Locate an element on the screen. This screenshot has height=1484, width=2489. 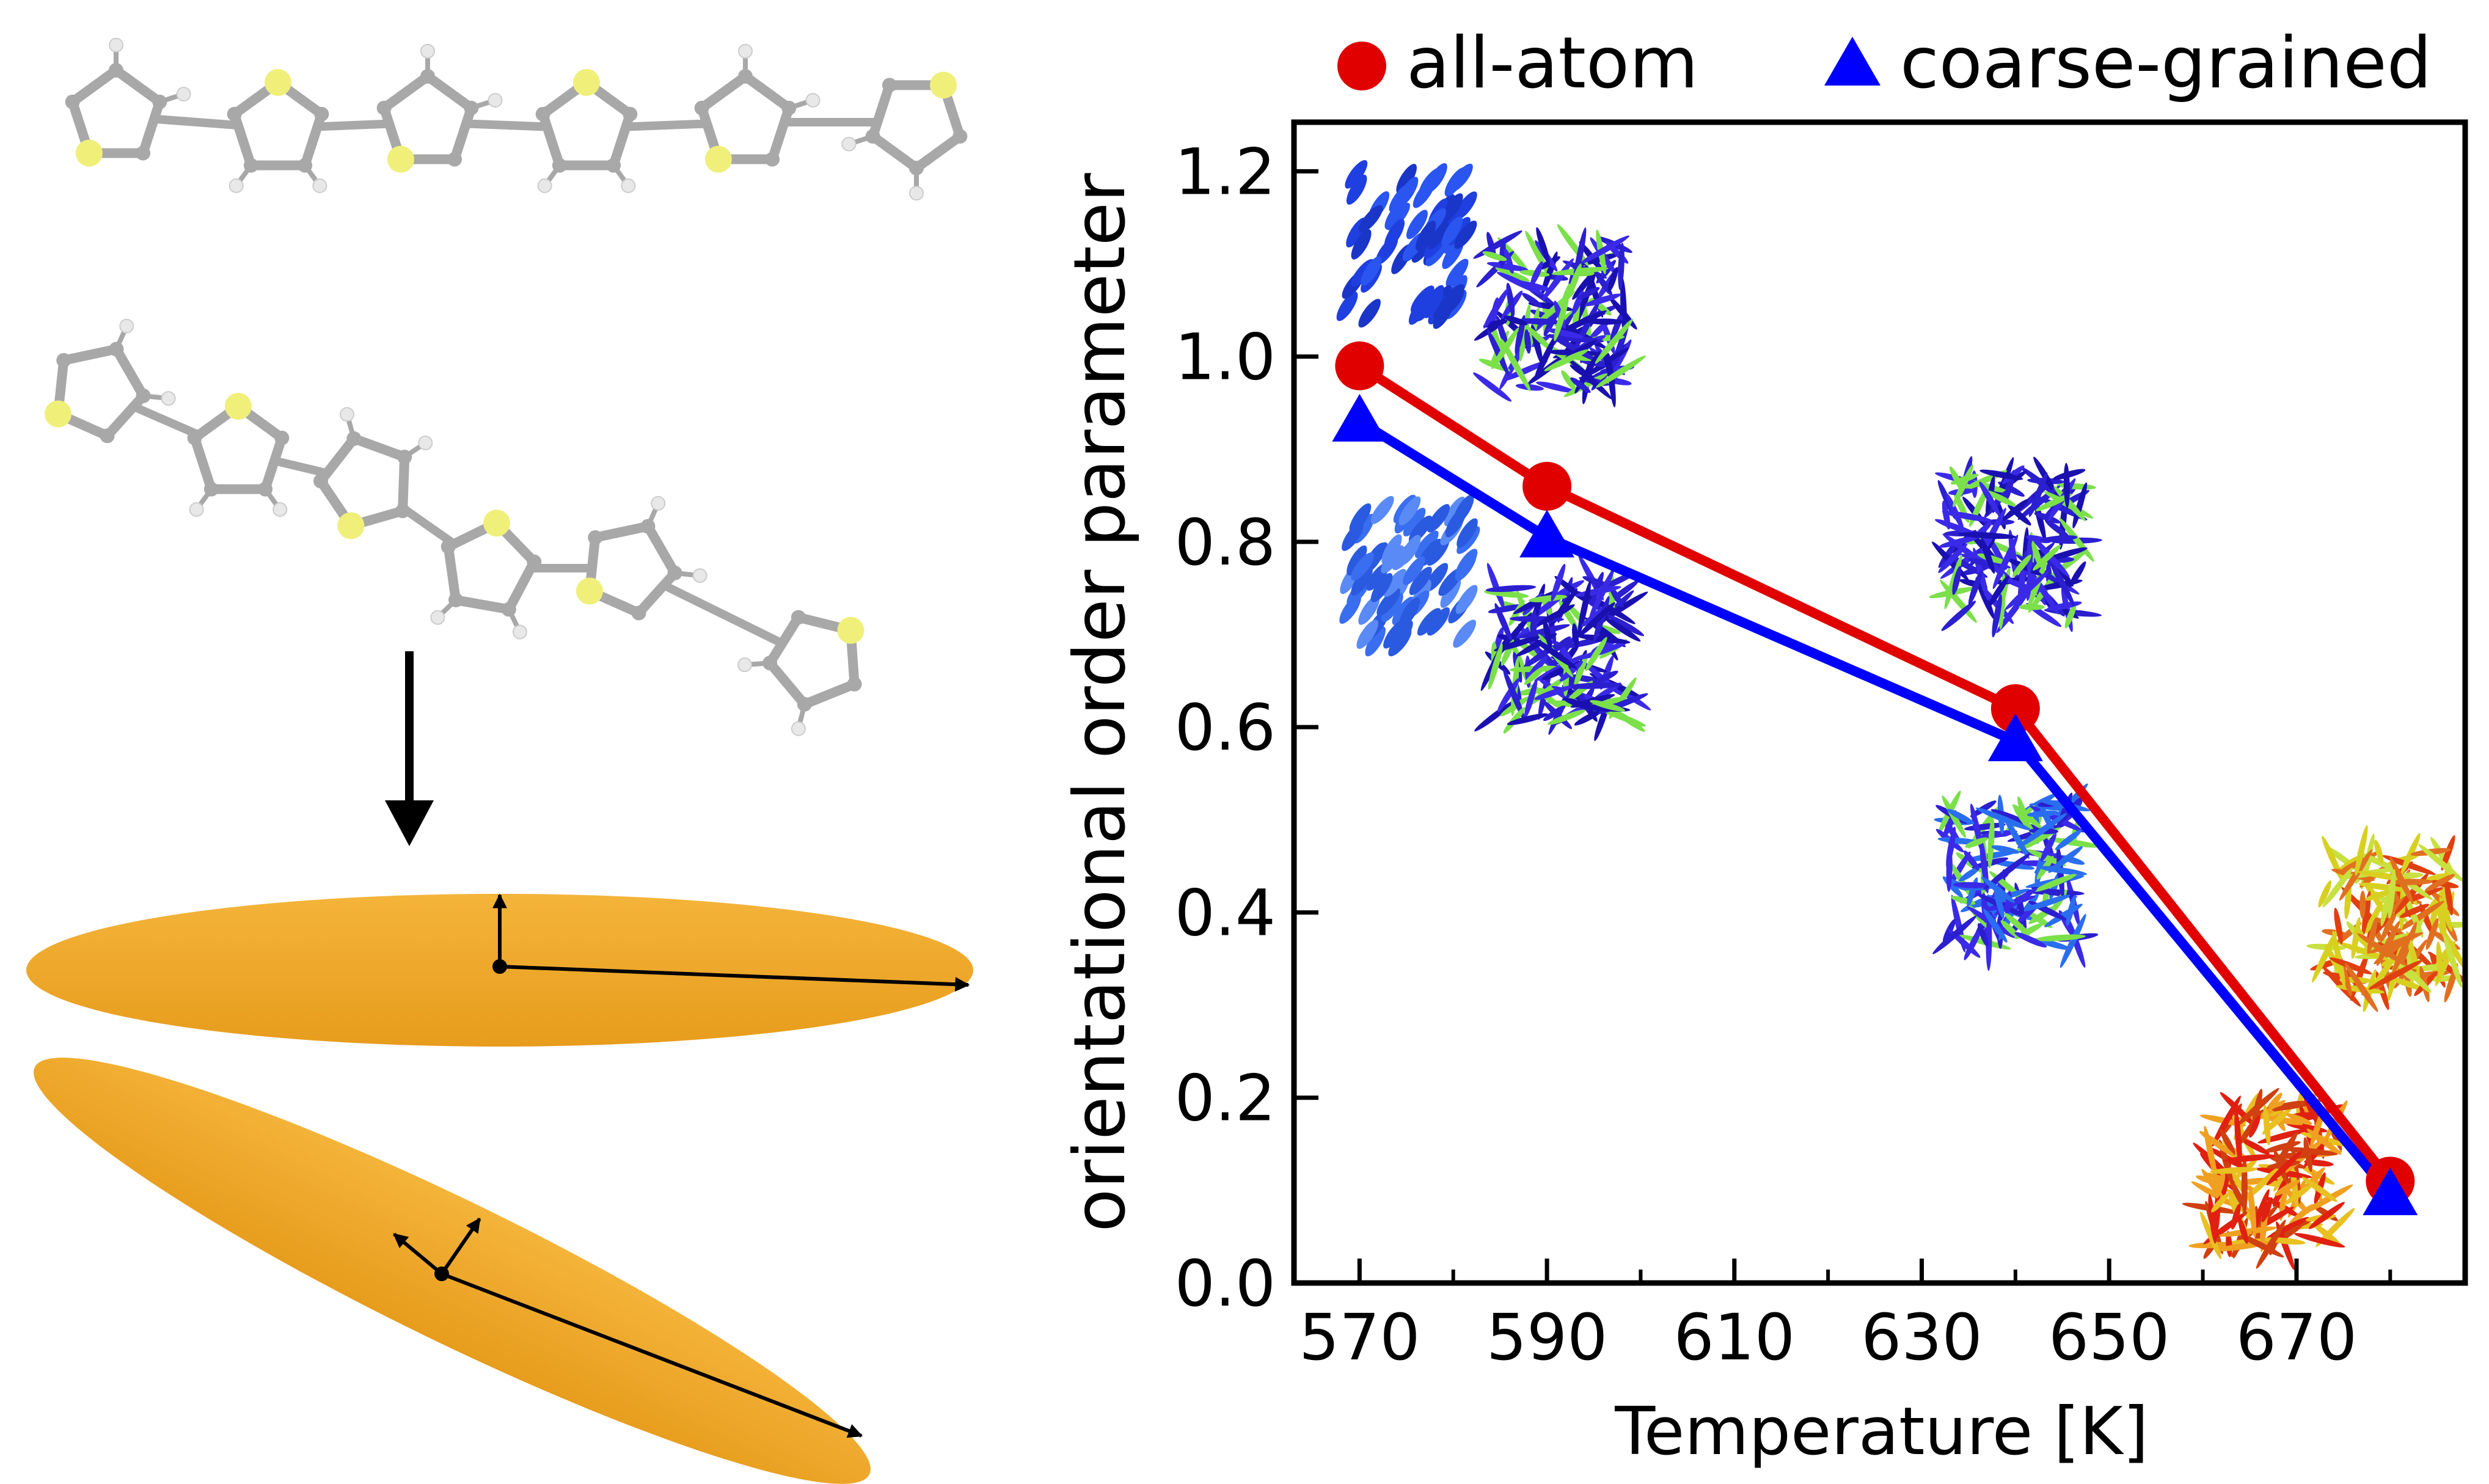
legend-marker-all-atom is located at coordinates (1362, 66).